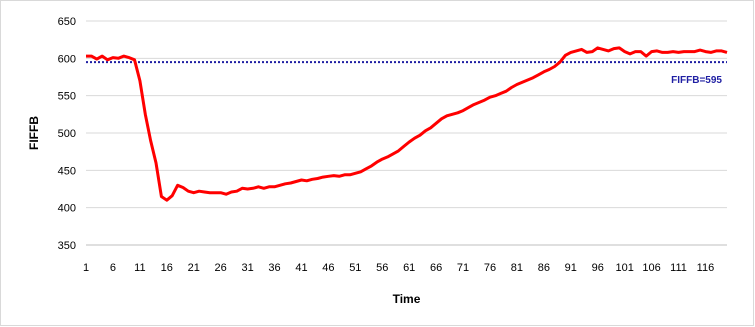 This screenshot has width=755, height=327. Describe the element at coordinates (194, 268) in the screenshot. I see `x-tick-label: 21` at that location.